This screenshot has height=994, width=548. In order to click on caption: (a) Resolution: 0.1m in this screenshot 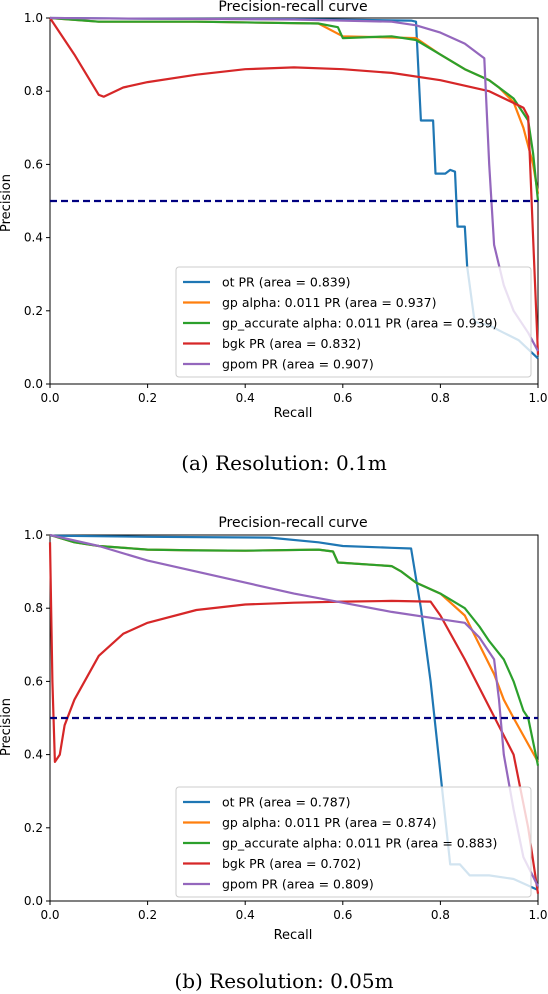, I will do `click(284, 463)`.